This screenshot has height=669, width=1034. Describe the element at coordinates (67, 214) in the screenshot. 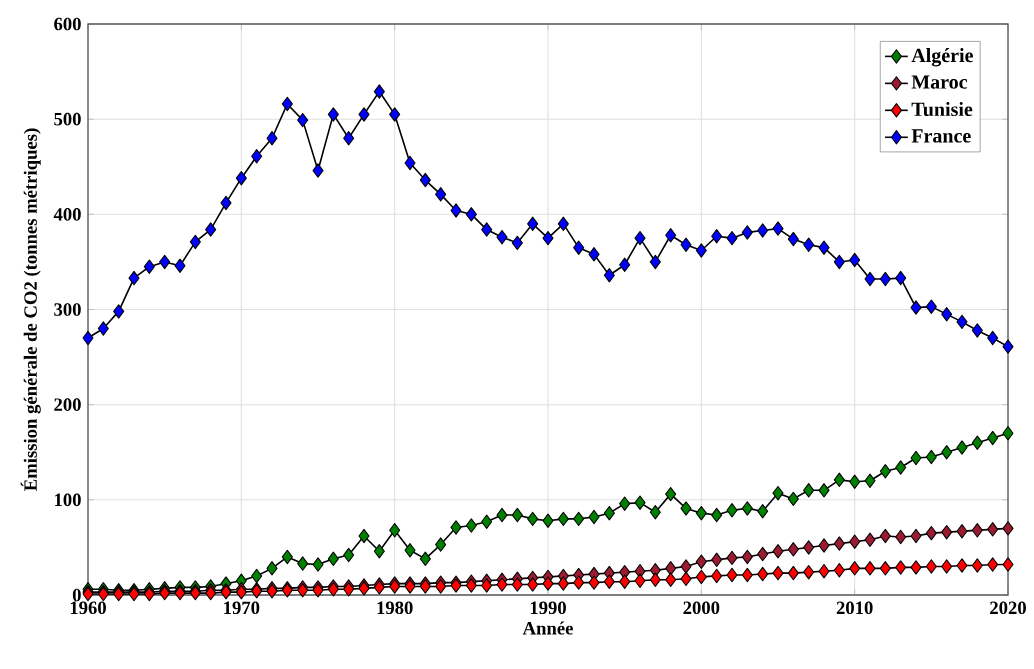

I see `y-tick-label: 400` at that location.